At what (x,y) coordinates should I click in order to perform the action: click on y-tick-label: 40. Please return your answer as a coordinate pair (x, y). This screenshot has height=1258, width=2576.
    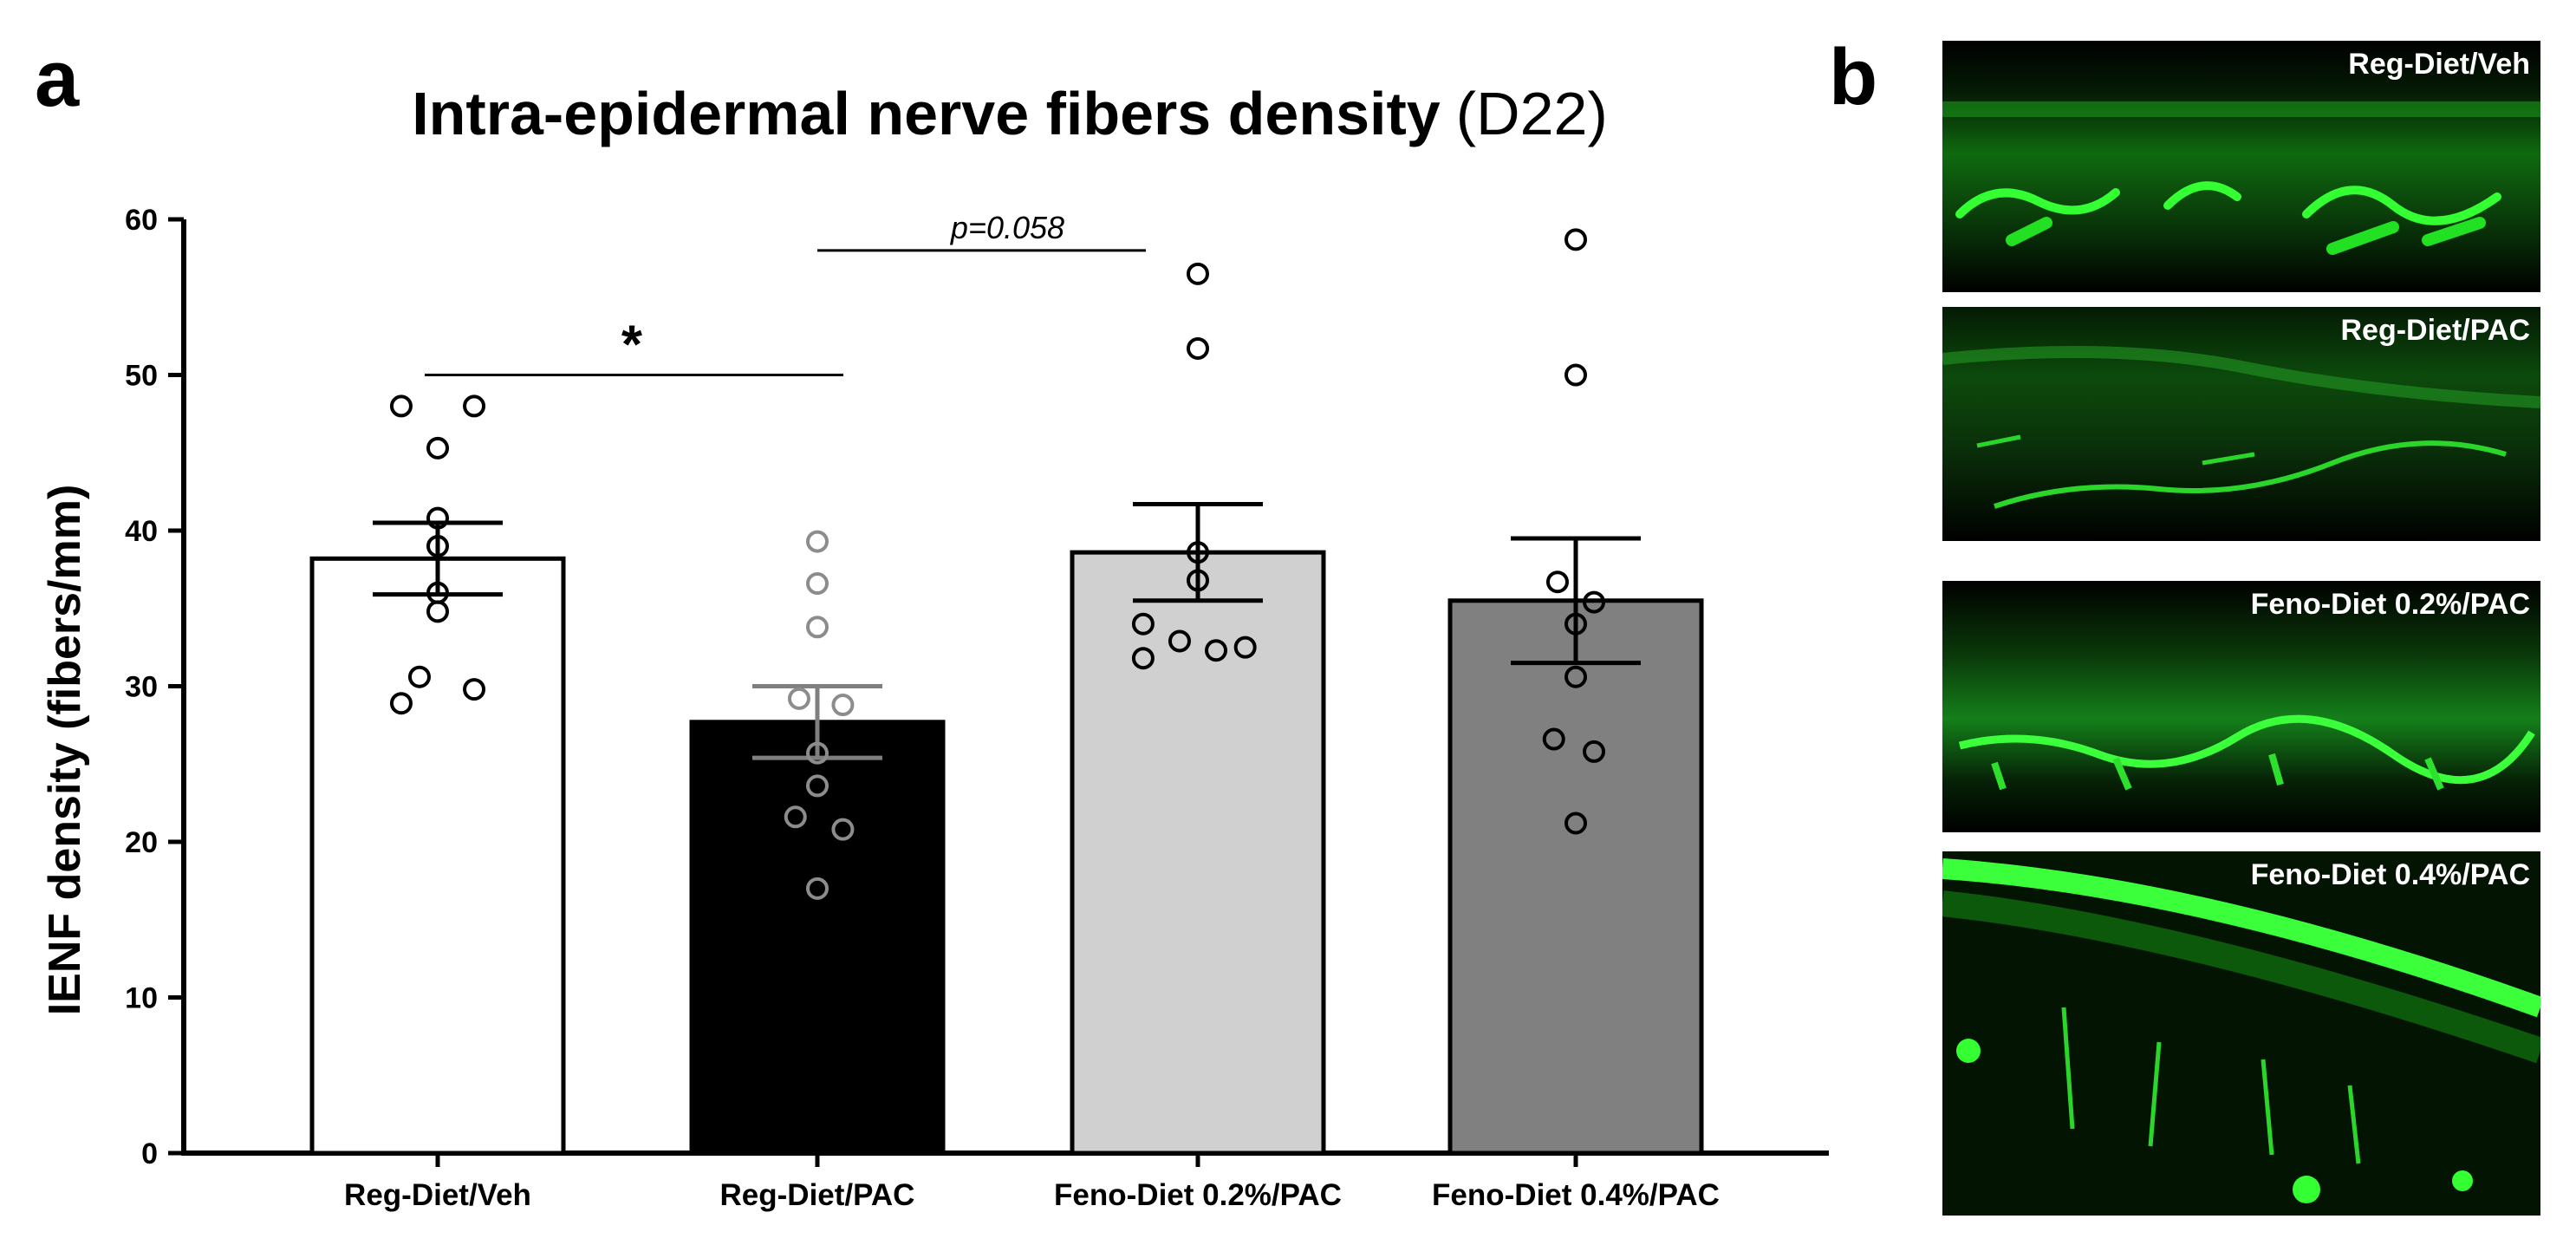
    Looking at the image, I should click on (141, 531).